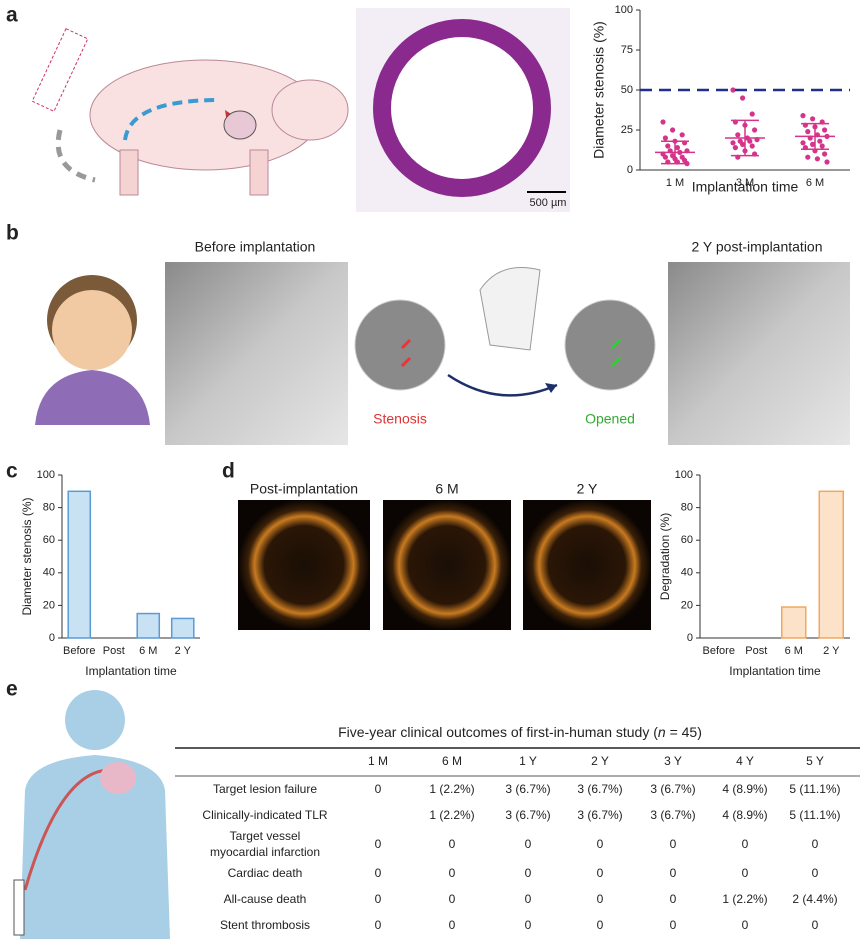 This screenshot has width=865, height=939. I want to click on table-cell: 4 (8.9%), so click(744, 815).